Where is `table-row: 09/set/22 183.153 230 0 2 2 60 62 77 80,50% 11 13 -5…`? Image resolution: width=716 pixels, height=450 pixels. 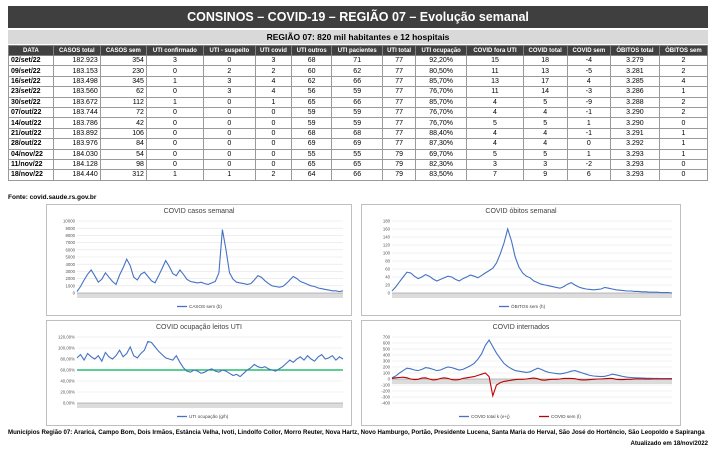 table-row: 09/set/22 183.153 230 0 2 2 60 62 77 80,50% 11 13 -5… is located at coordinates (358, 71).